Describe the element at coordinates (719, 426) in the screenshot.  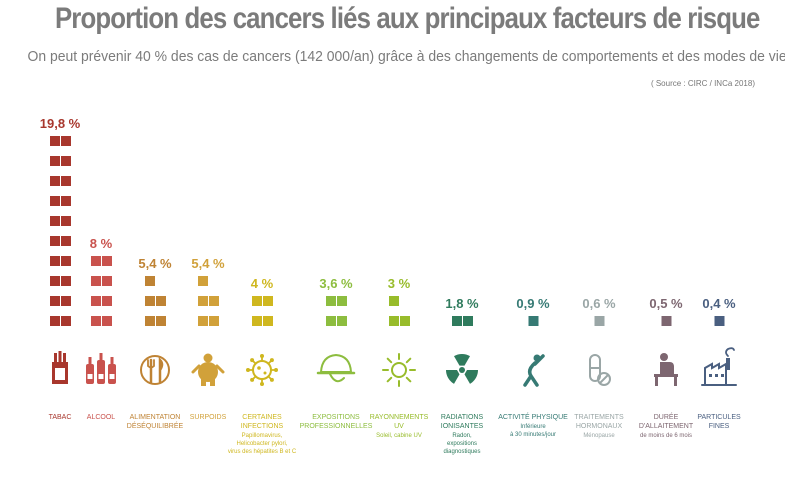
I see `category-label: FINES` at that location.